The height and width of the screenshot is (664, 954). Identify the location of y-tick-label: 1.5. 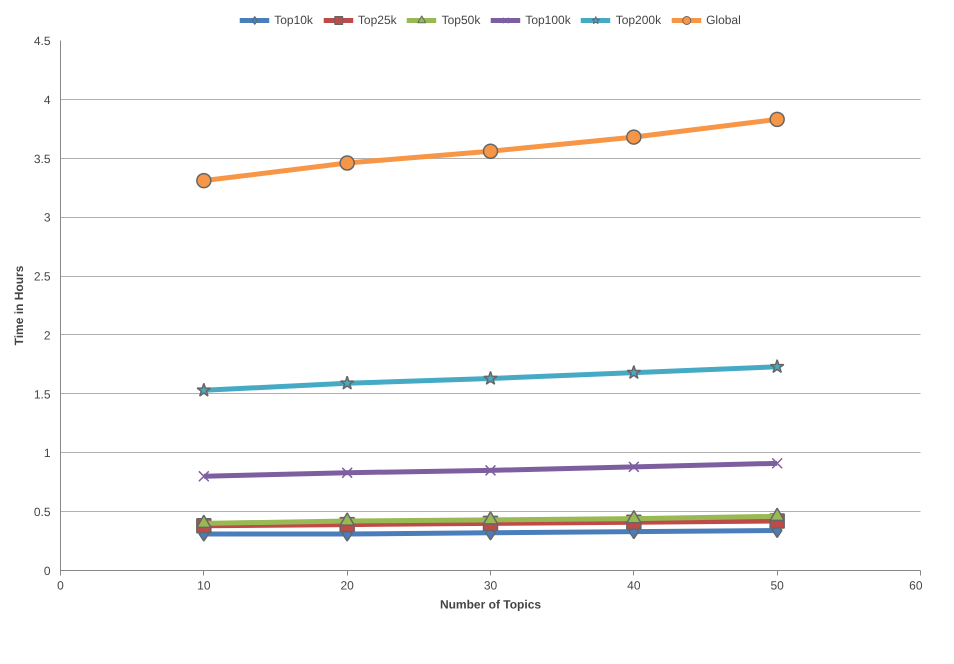
(42, 394).